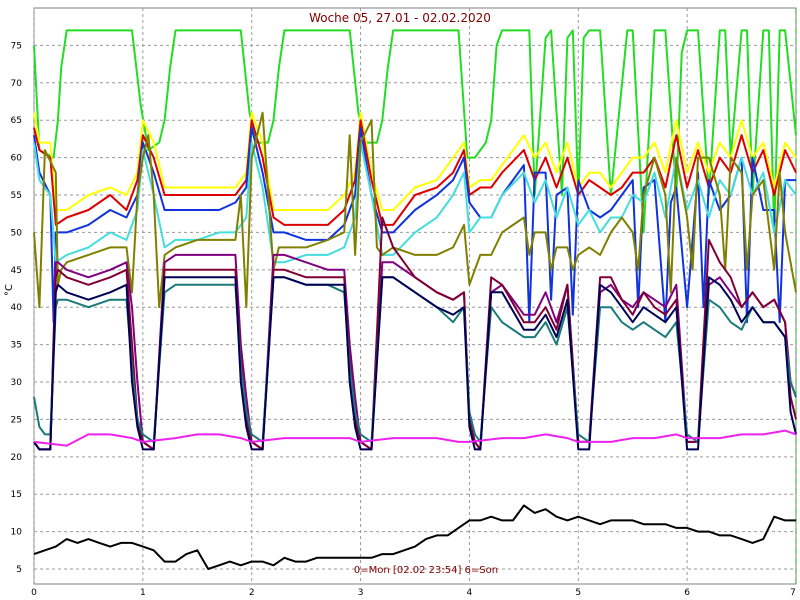 The width and height of the screenshot is (800, 600). Describe the element at coordinates (16, 46) in the screenshot. I see `y-tick-label: 75` at that location.